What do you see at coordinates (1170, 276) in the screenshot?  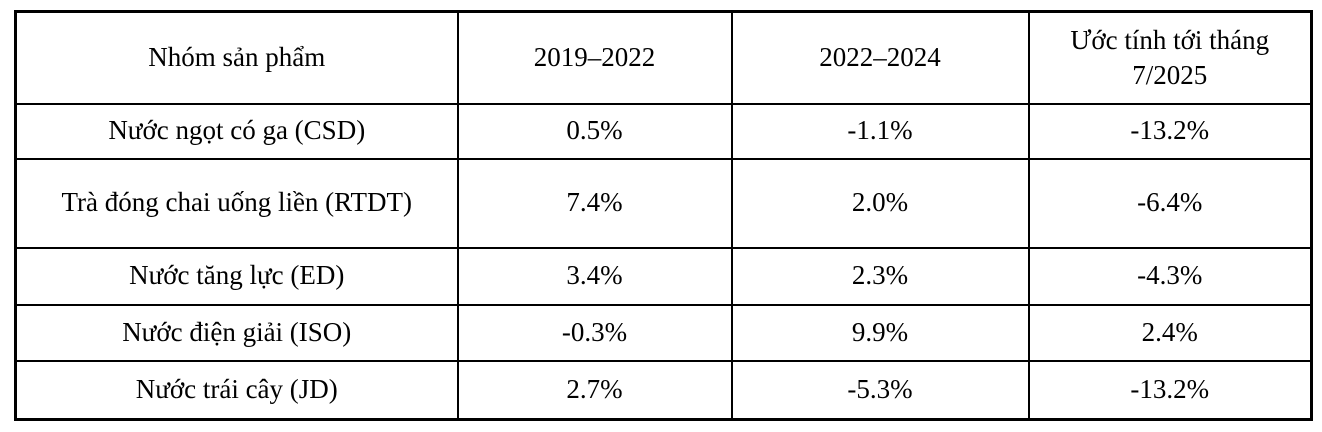 I see `value-estimate-cell: -4.3%` at bounding box center [1170, 276].